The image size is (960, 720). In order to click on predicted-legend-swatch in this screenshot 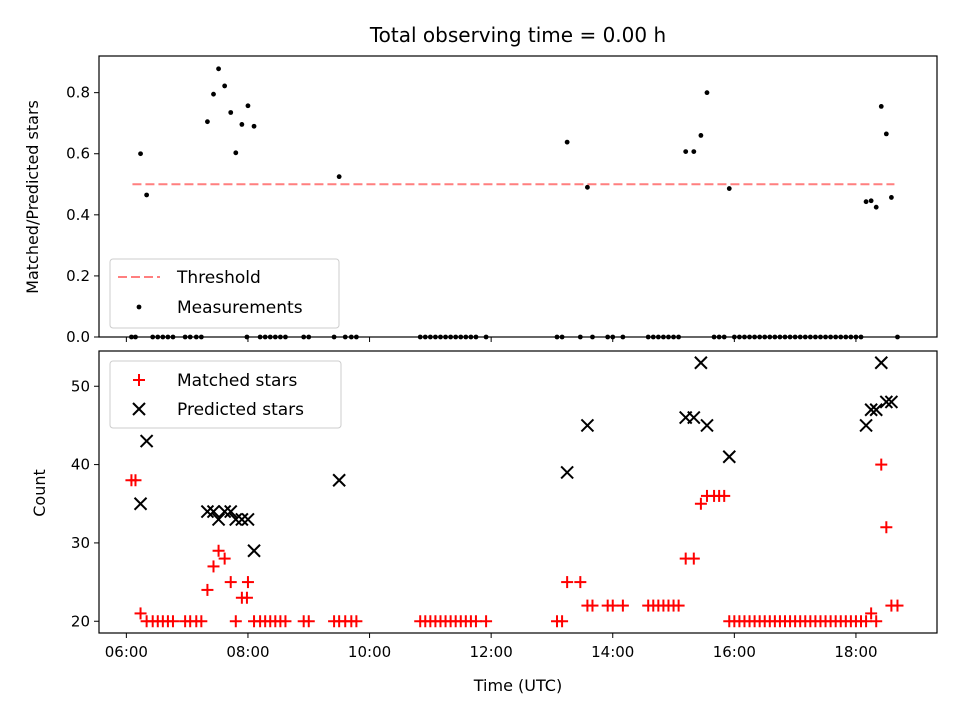, I will do `click(139, 409)`.